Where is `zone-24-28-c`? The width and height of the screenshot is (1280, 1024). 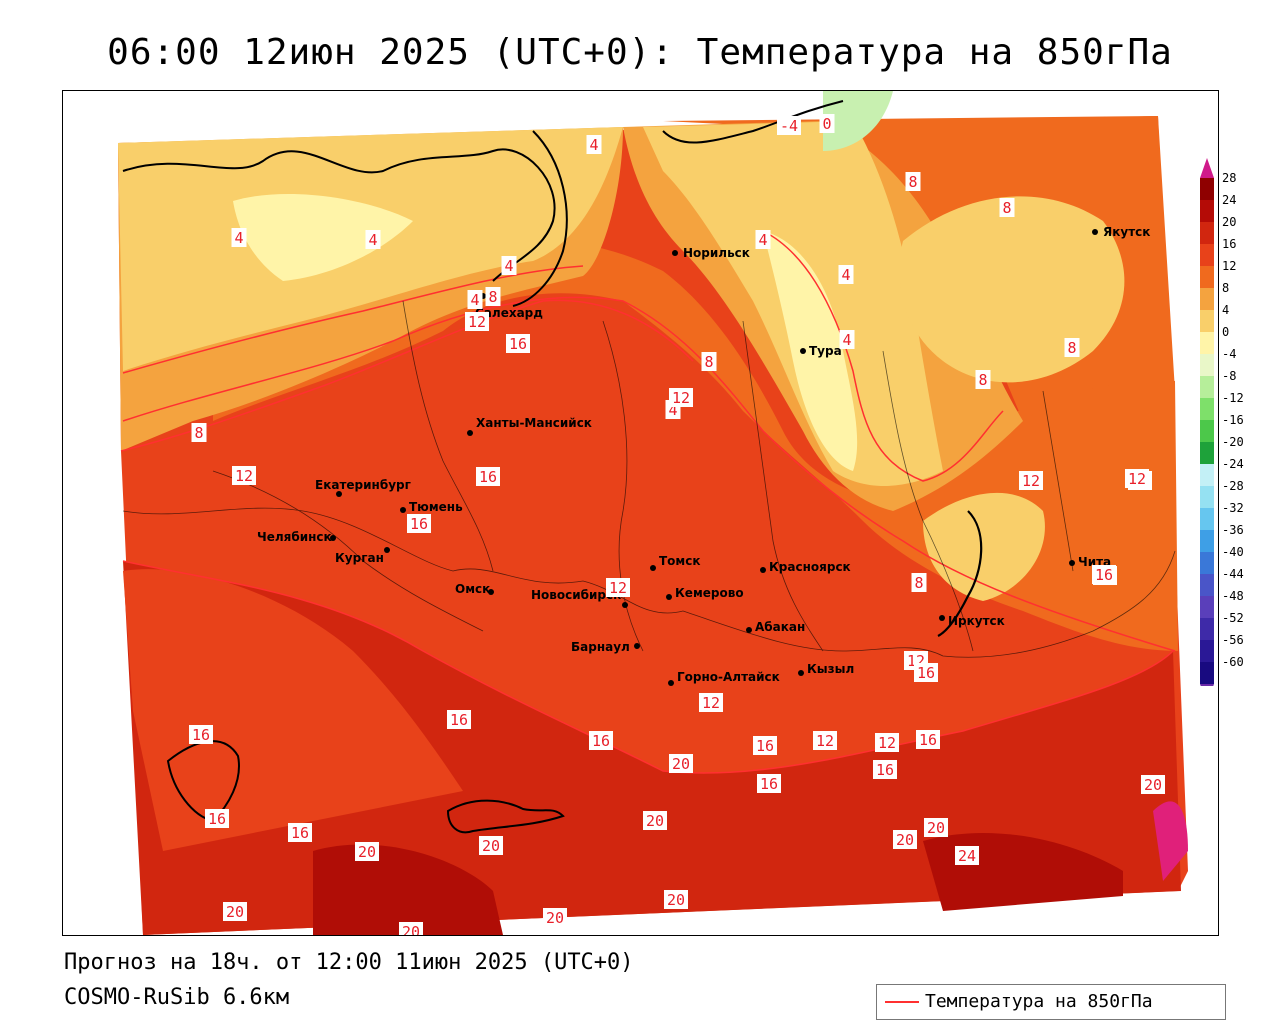 zone-24-28-c is located at coordinates (1170, 841).